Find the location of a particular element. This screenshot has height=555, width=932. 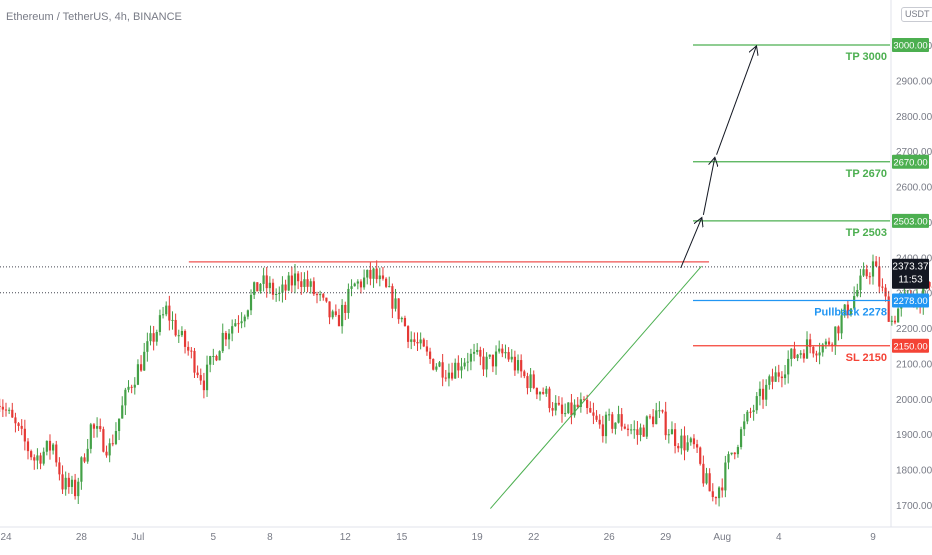

projection-arrow is located at coordinates (708, 186).